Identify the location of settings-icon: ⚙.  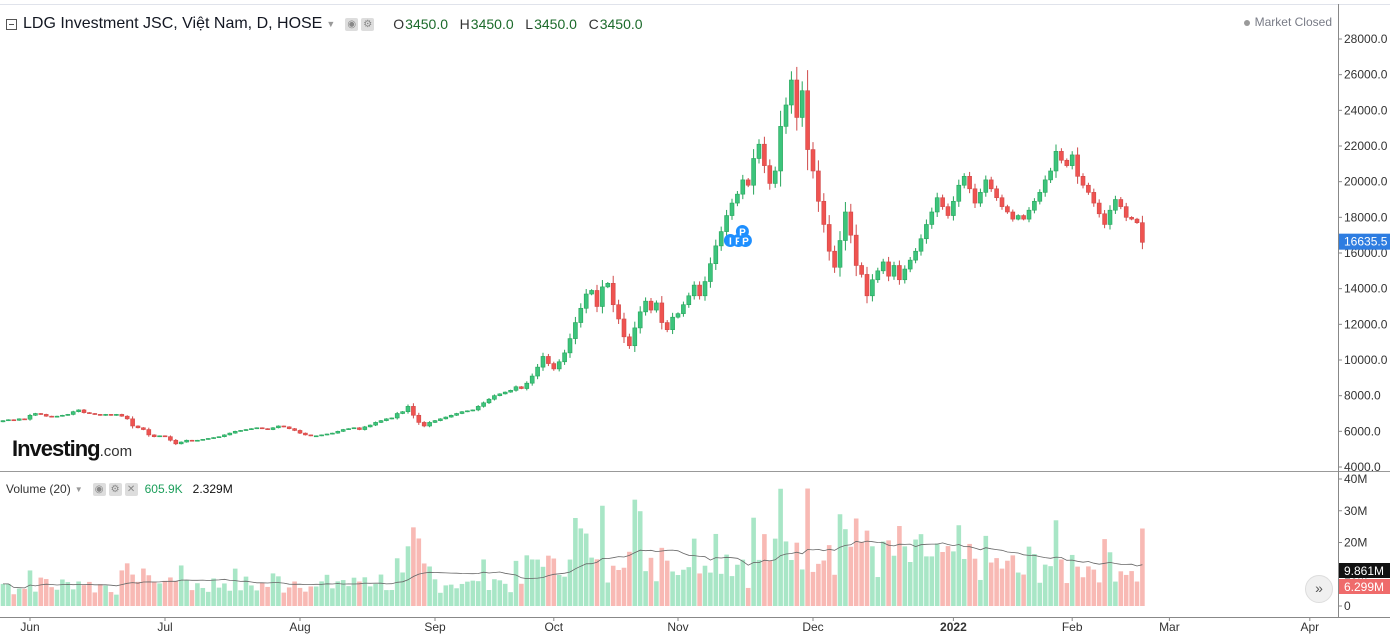
(115, 489).